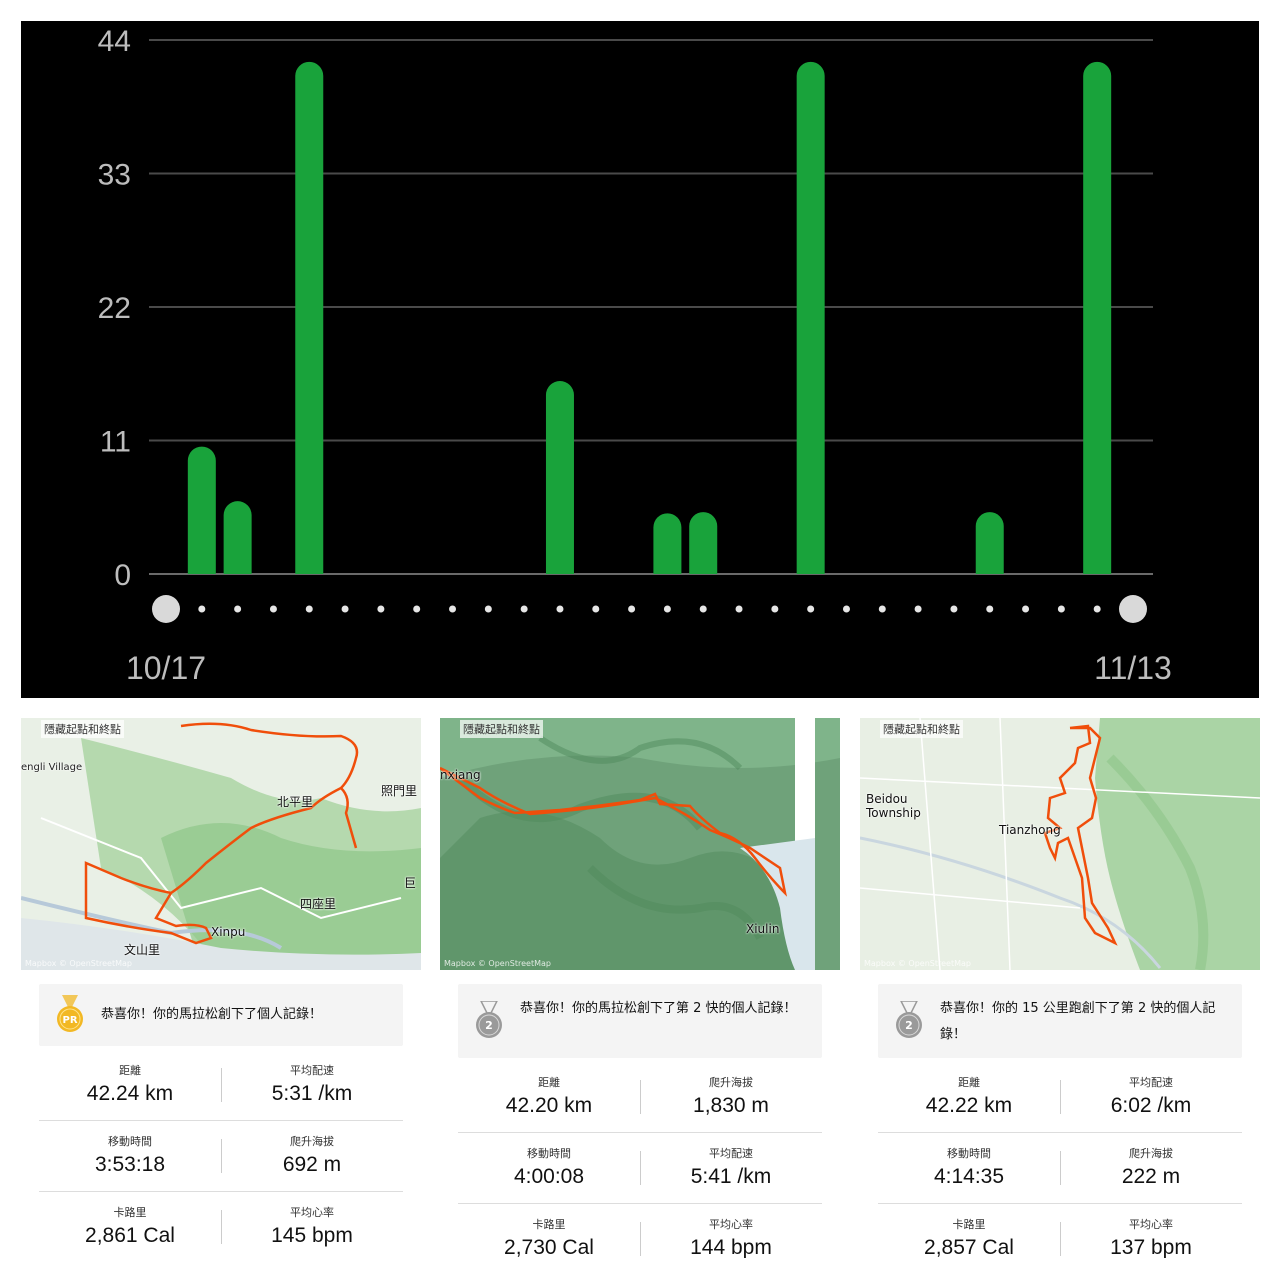 This screenshot has height=1280, width=1280. What do you see at coordinates (549, 1238) in the screenshot?
I see `stat-calories: 卡路里 2,730 Cal` at bounding box center [549, 1238].